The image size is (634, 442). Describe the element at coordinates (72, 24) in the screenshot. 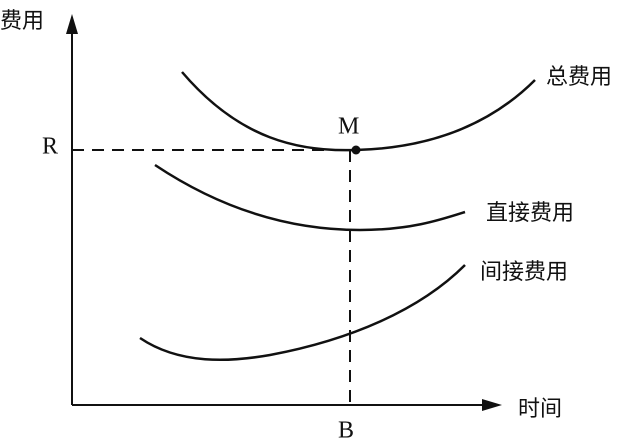

I see `y-axis-arrow` at that location.